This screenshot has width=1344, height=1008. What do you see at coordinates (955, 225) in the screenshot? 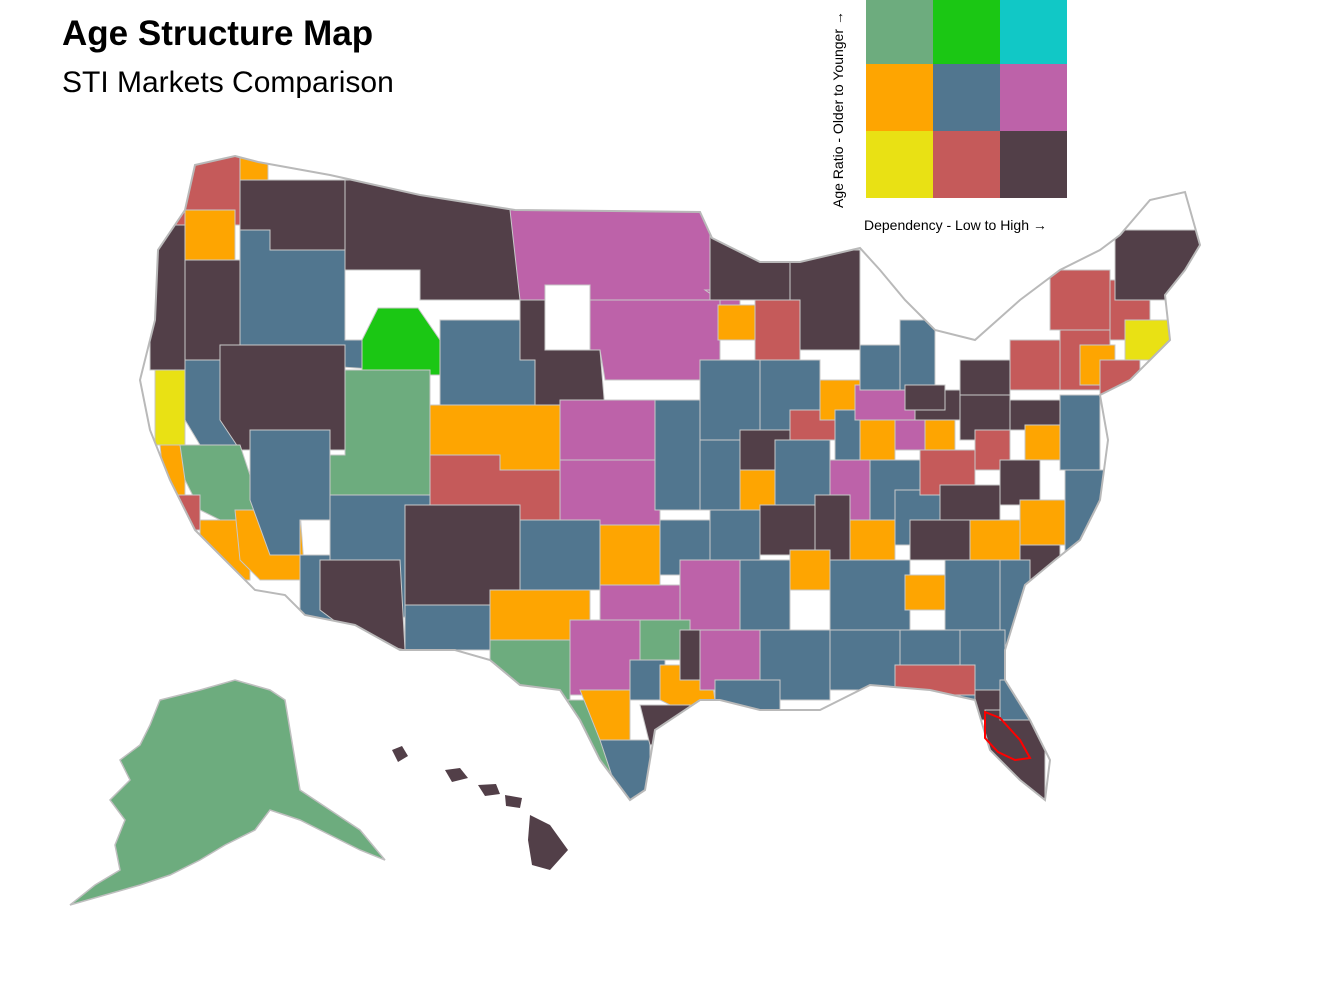
I see `legend-x-axis-label: Dependency - Low to High →` at bounding box center [955, 225].